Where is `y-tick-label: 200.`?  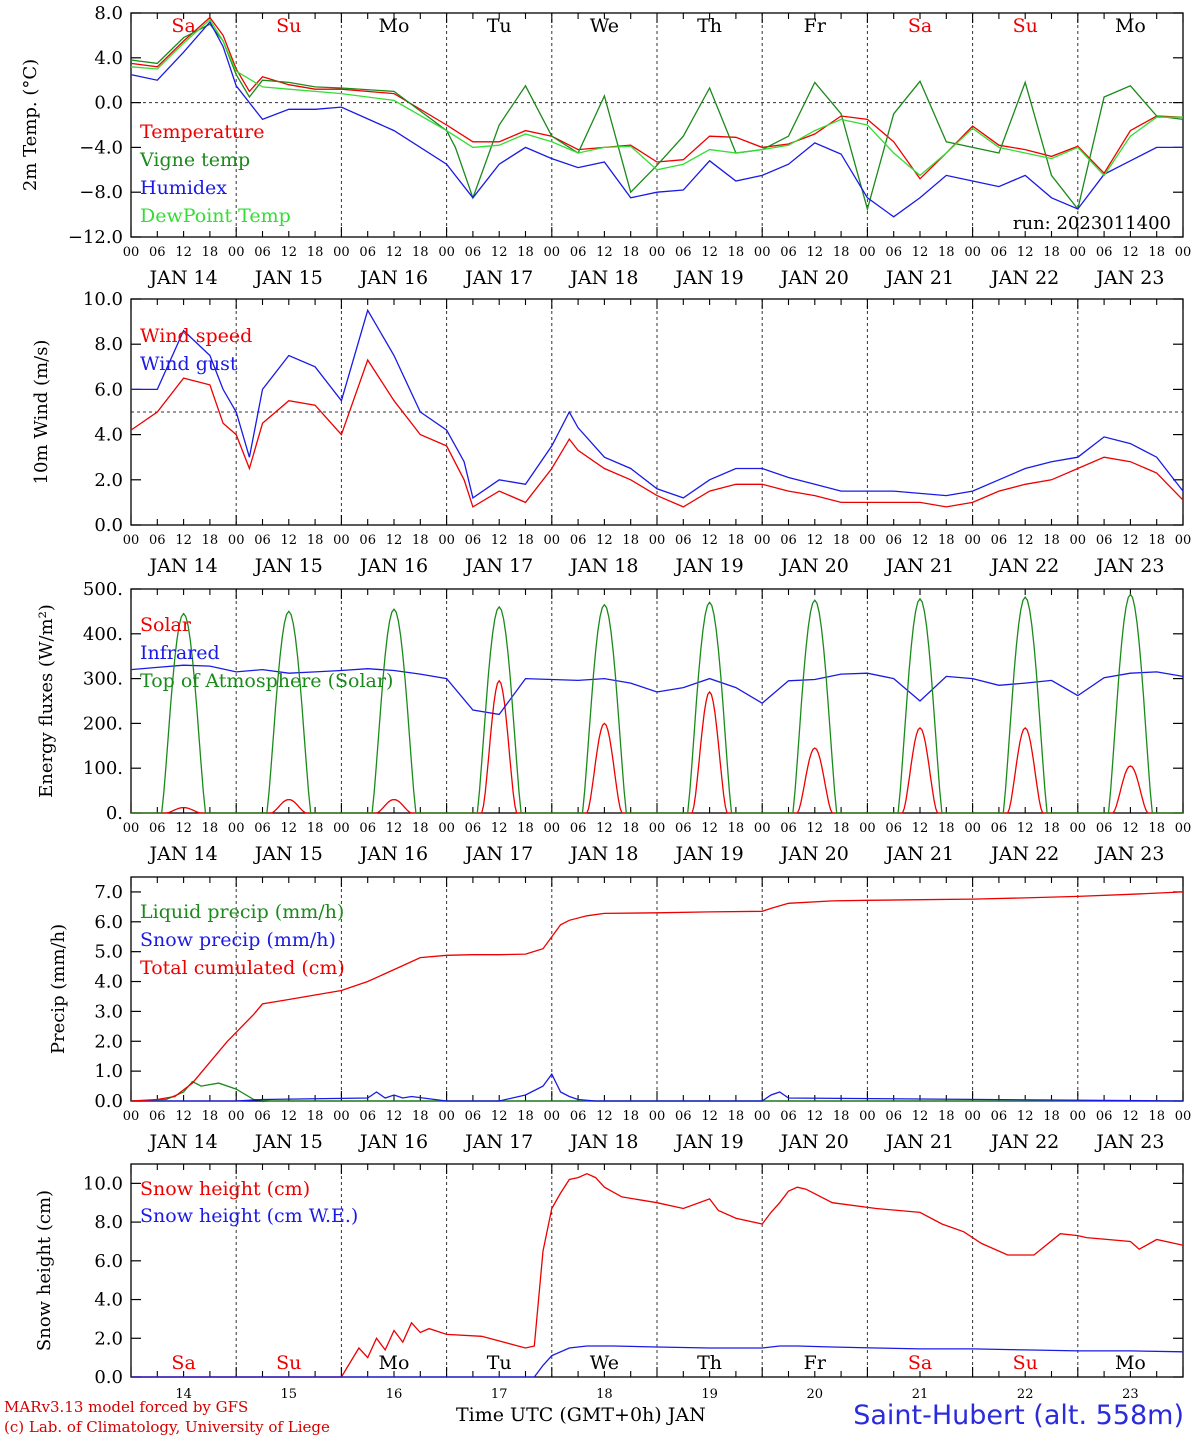 y-tick-label: 200. is located at coordinates (103, 723).